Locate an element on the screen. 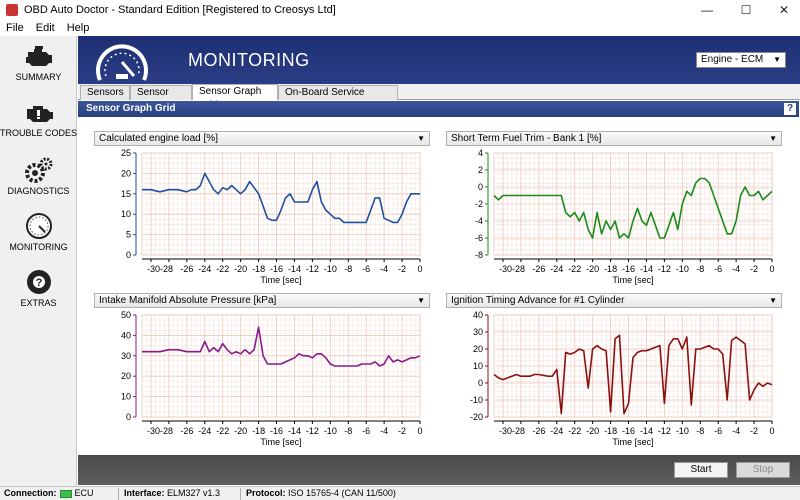 This screenshot has width=800, height=500. minimize-button: — is located at coordinates (707, 10).